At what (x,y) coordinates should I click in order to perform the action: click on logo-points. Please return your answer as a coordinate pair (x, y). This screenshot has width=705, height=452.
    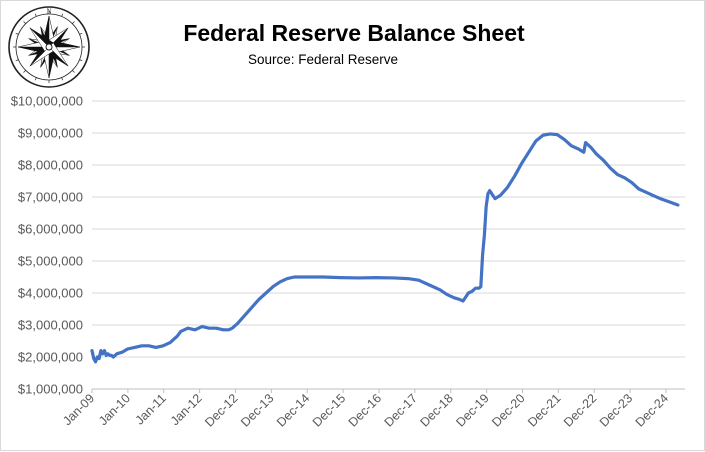
    Looking at the image, I should click on (49, 47).